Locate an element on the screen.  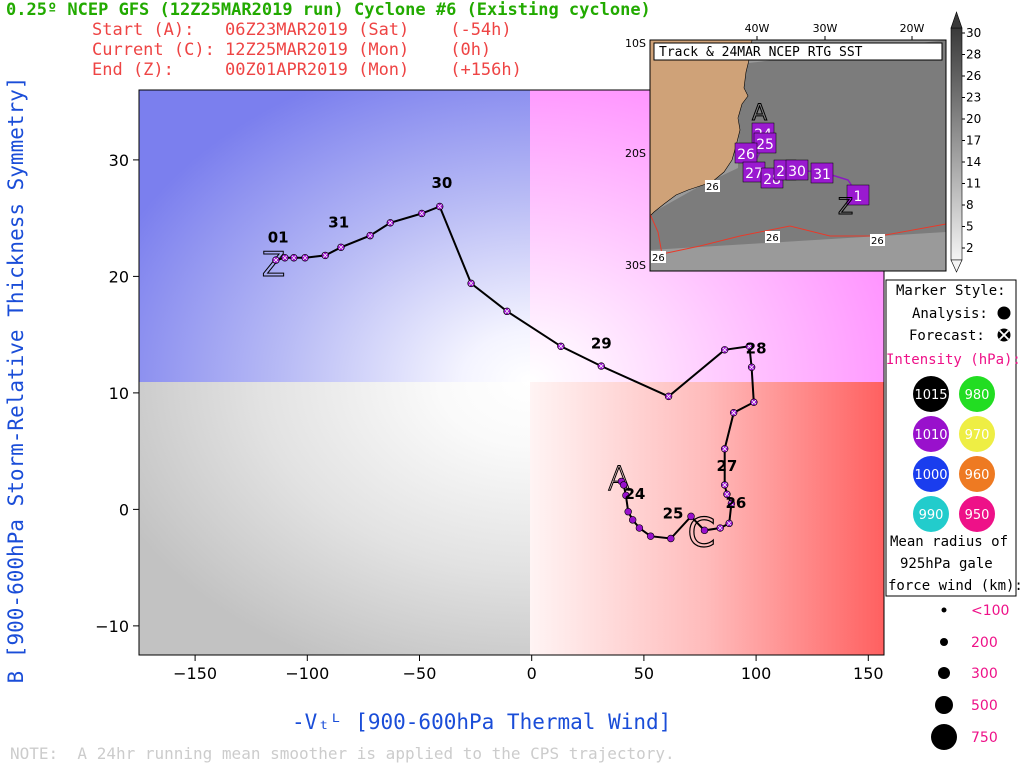
inset-sea-warm is located at coordinates (798, 145).